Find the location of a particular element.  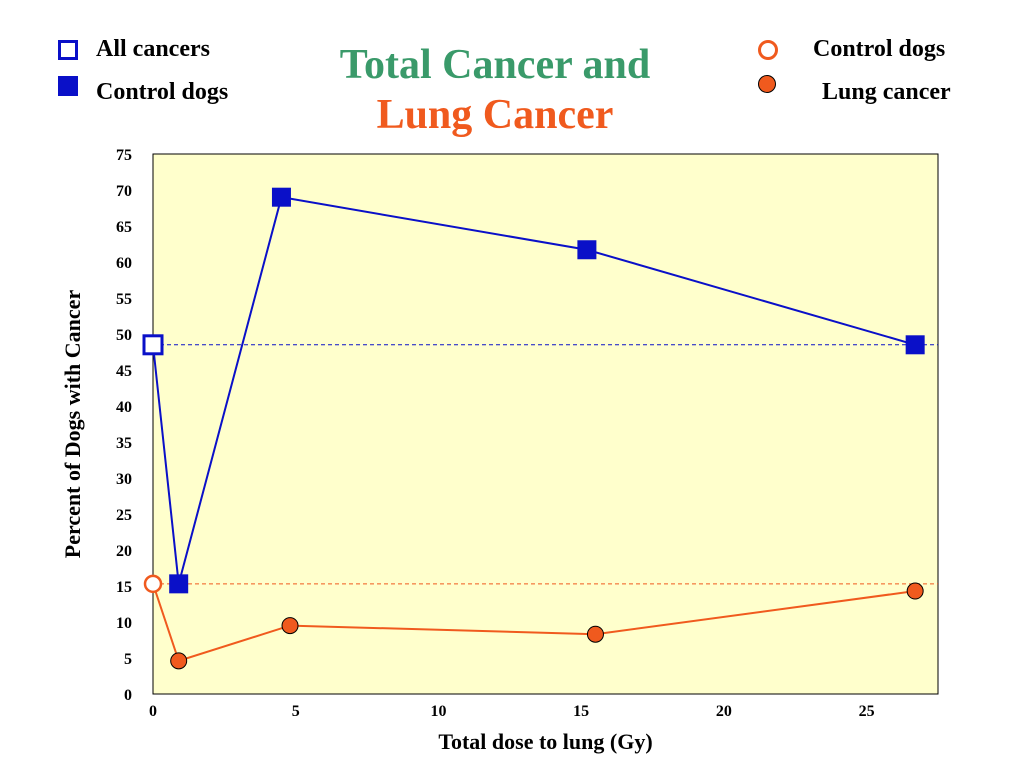

y-tick-label: 15 is located at coordinates (124, 587).